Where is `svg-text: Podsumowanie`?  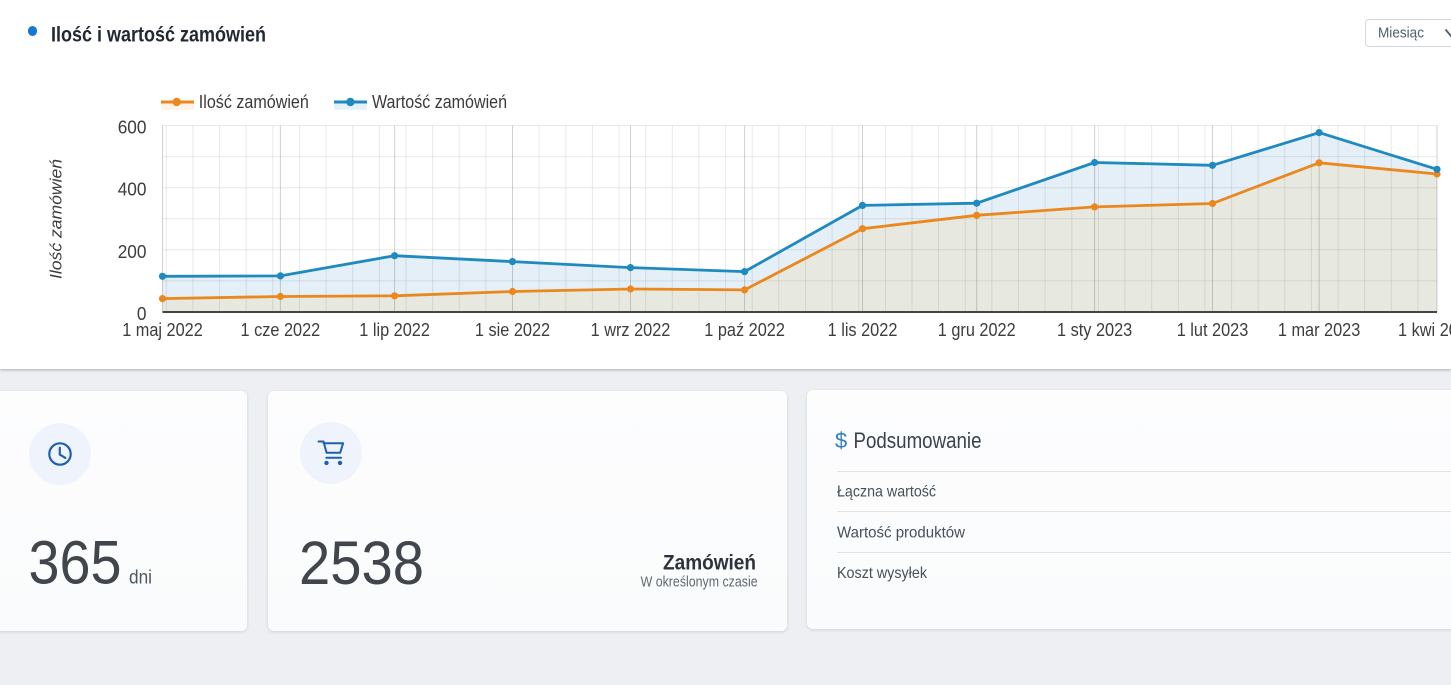
svg-text: Podsumowanie is located at coordinates (918, 440).